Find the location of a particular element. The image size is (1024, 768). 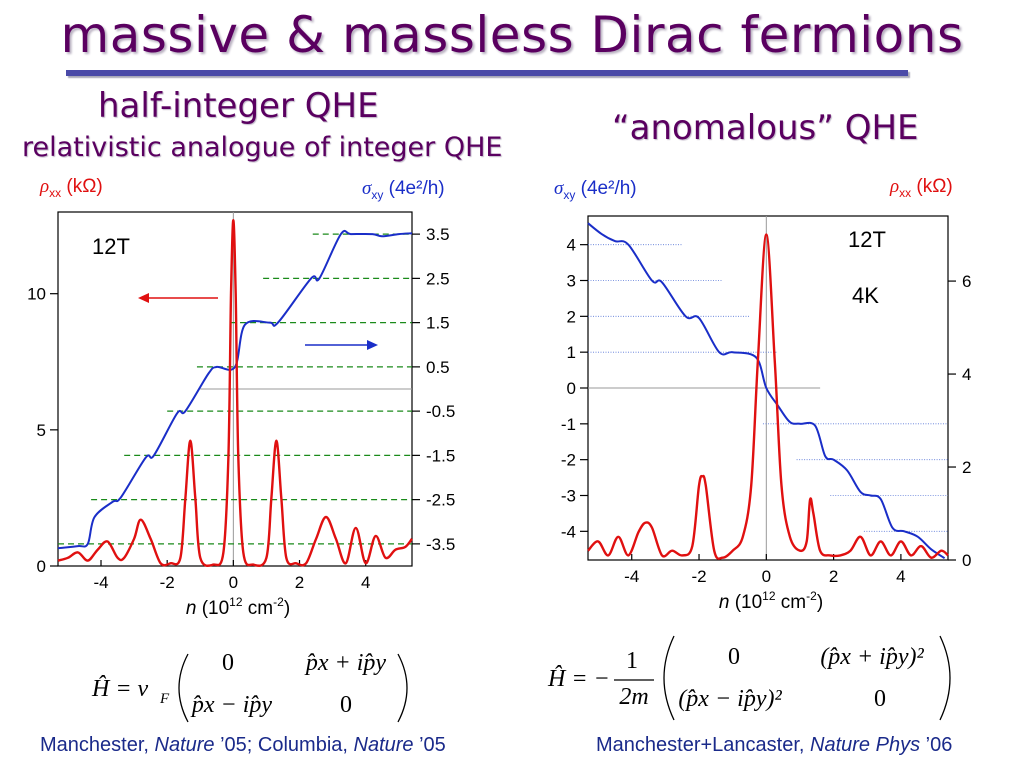

right-matrix-bracket-open is located at coordinates (669, 678).